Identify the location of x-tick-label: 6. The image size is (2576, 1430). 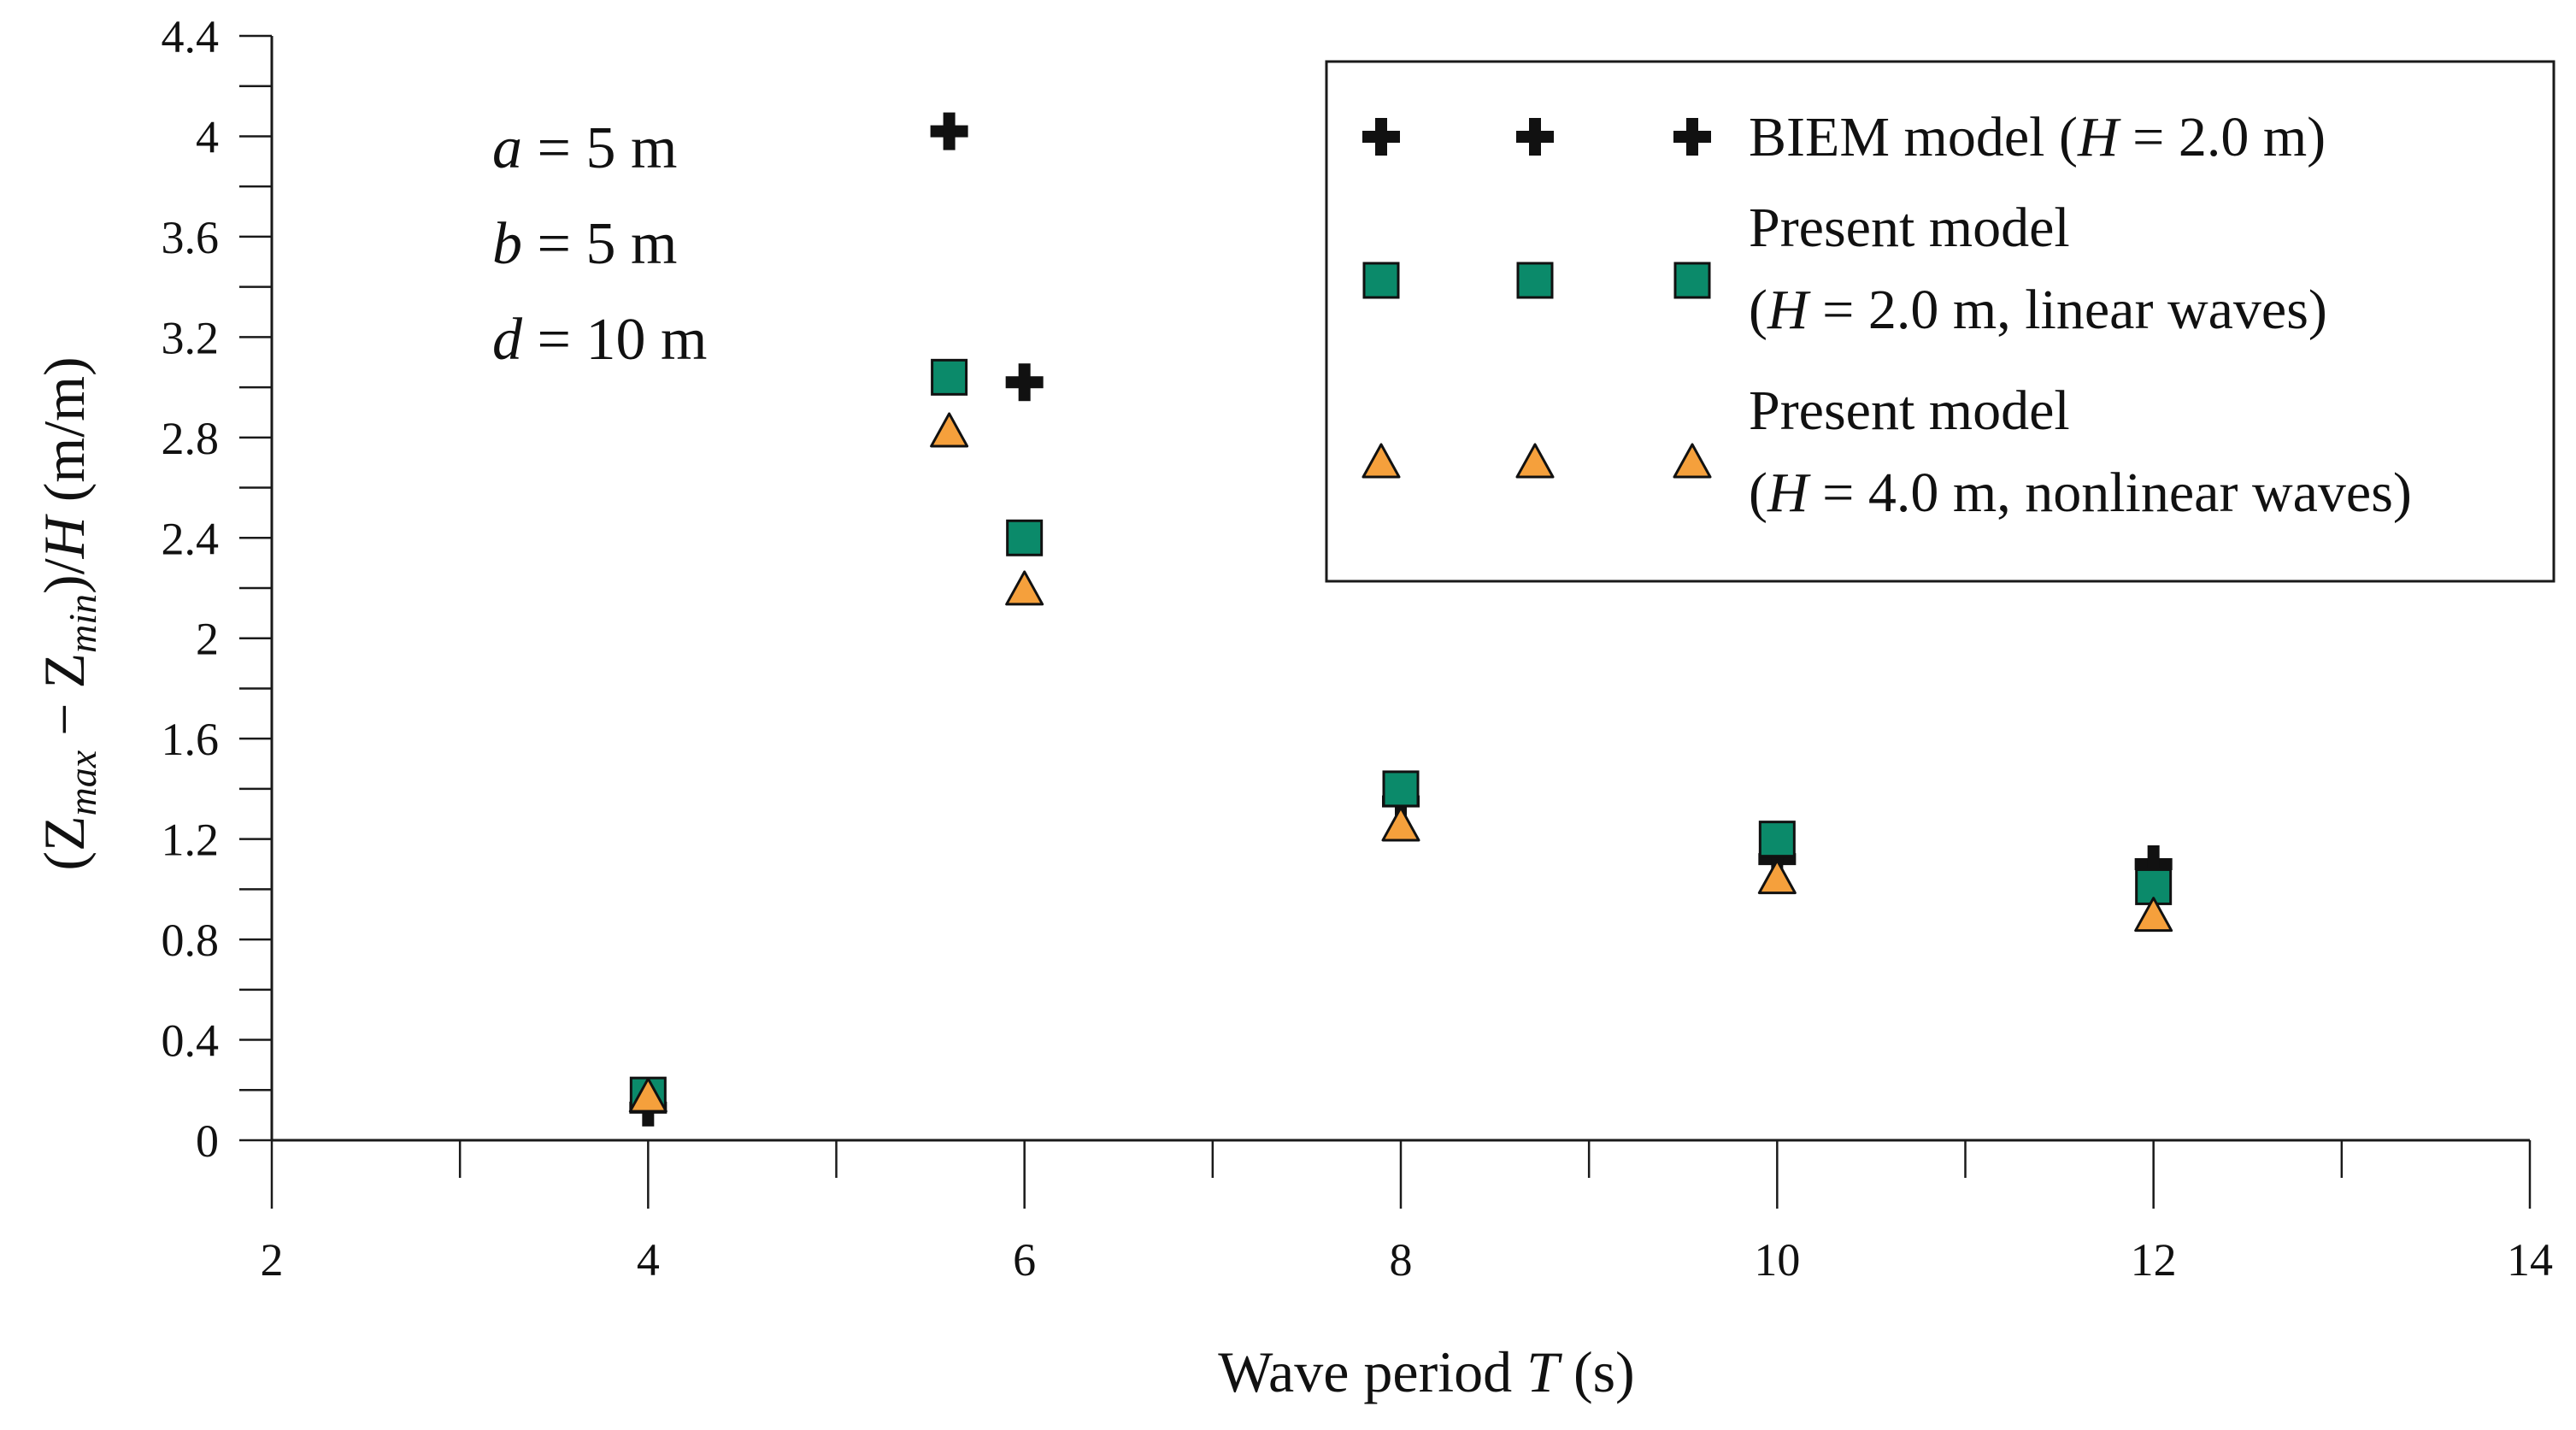
(1024, 1260).